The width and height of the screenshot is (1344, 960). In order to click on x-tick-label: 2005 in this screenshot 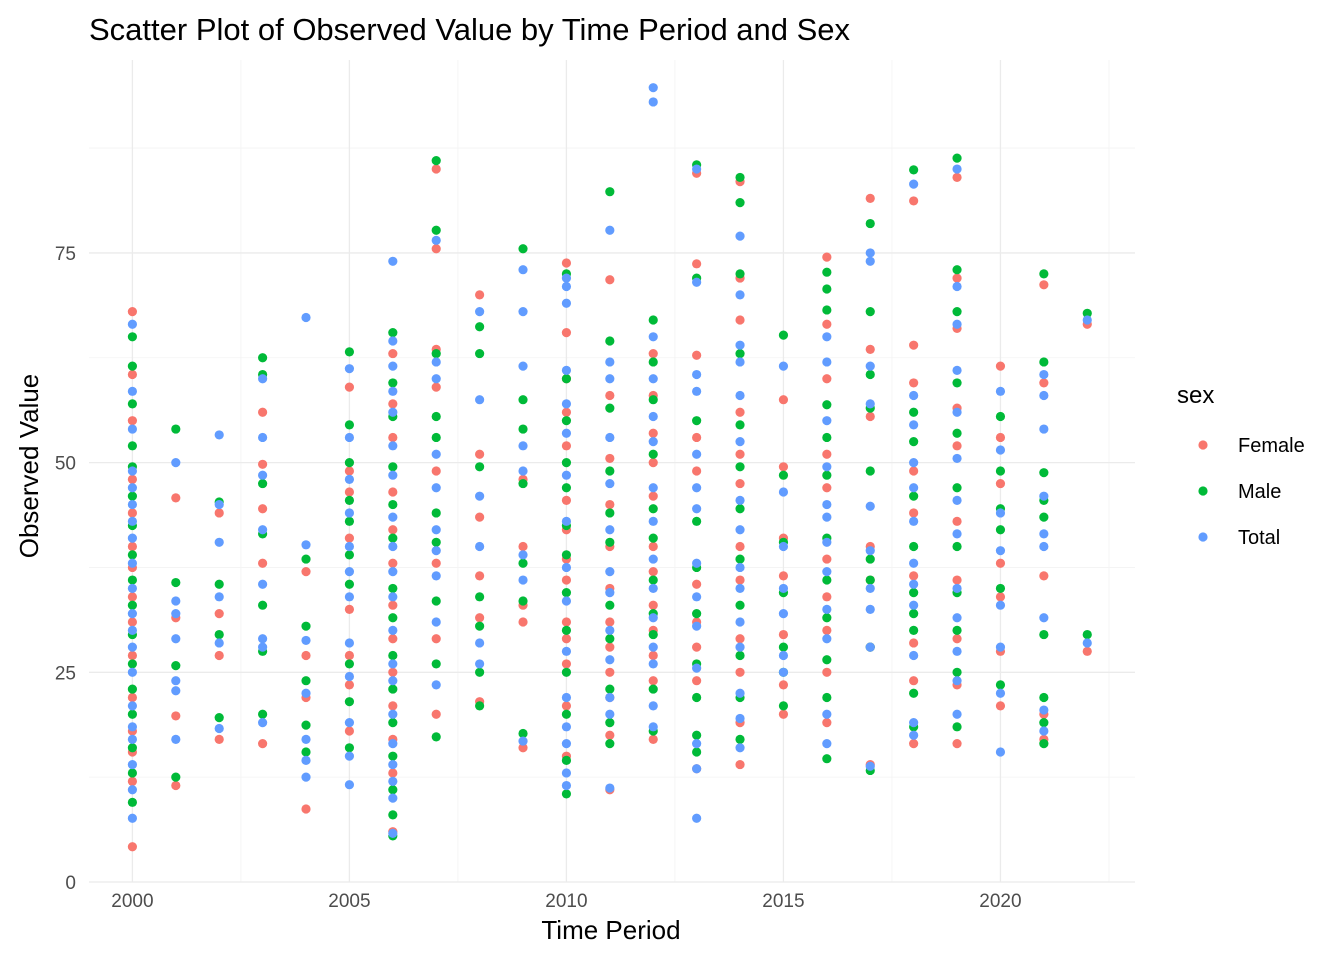, I will do `click(349, 901)`.